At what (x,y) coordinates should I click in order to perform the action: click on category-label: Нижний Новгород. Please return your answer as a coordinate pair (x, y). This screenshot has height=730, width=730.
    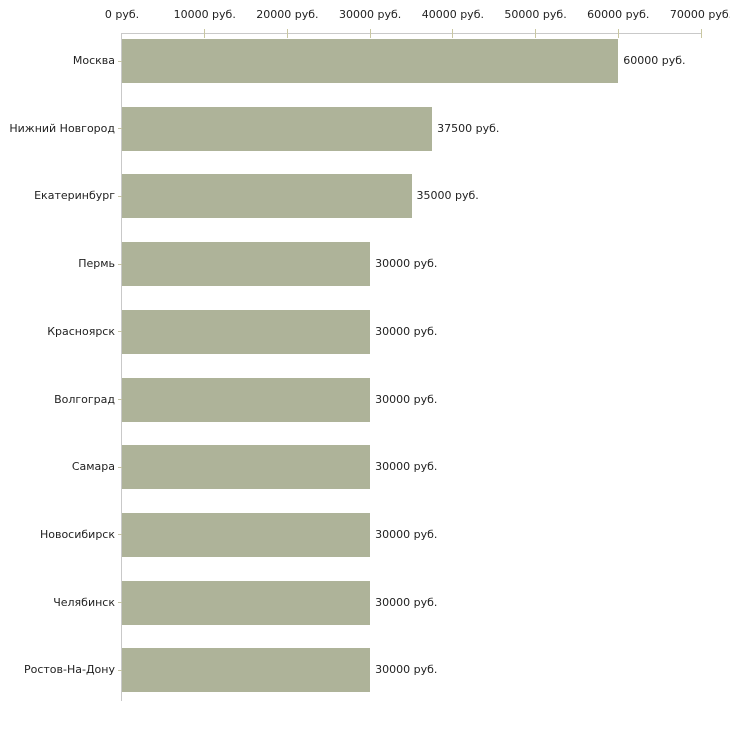
    Looking at the image, I should click on (62, 128).